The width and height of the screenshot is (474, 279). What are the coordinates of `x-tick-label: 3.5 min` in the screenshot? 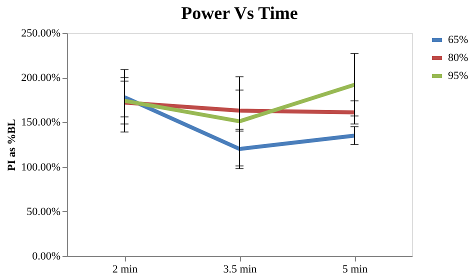 It's located at (240, 270).